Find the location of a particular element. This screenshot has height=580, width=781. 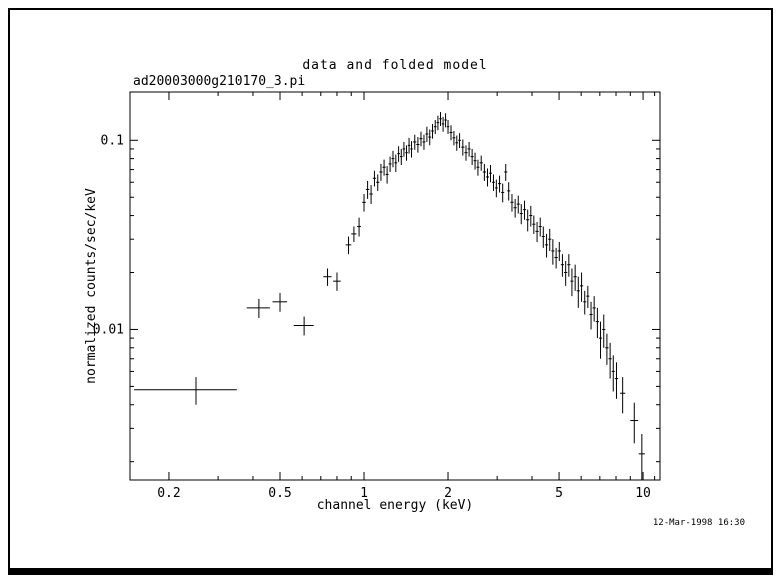

x-tick-label: 2 is located at coordinates (448, 493).